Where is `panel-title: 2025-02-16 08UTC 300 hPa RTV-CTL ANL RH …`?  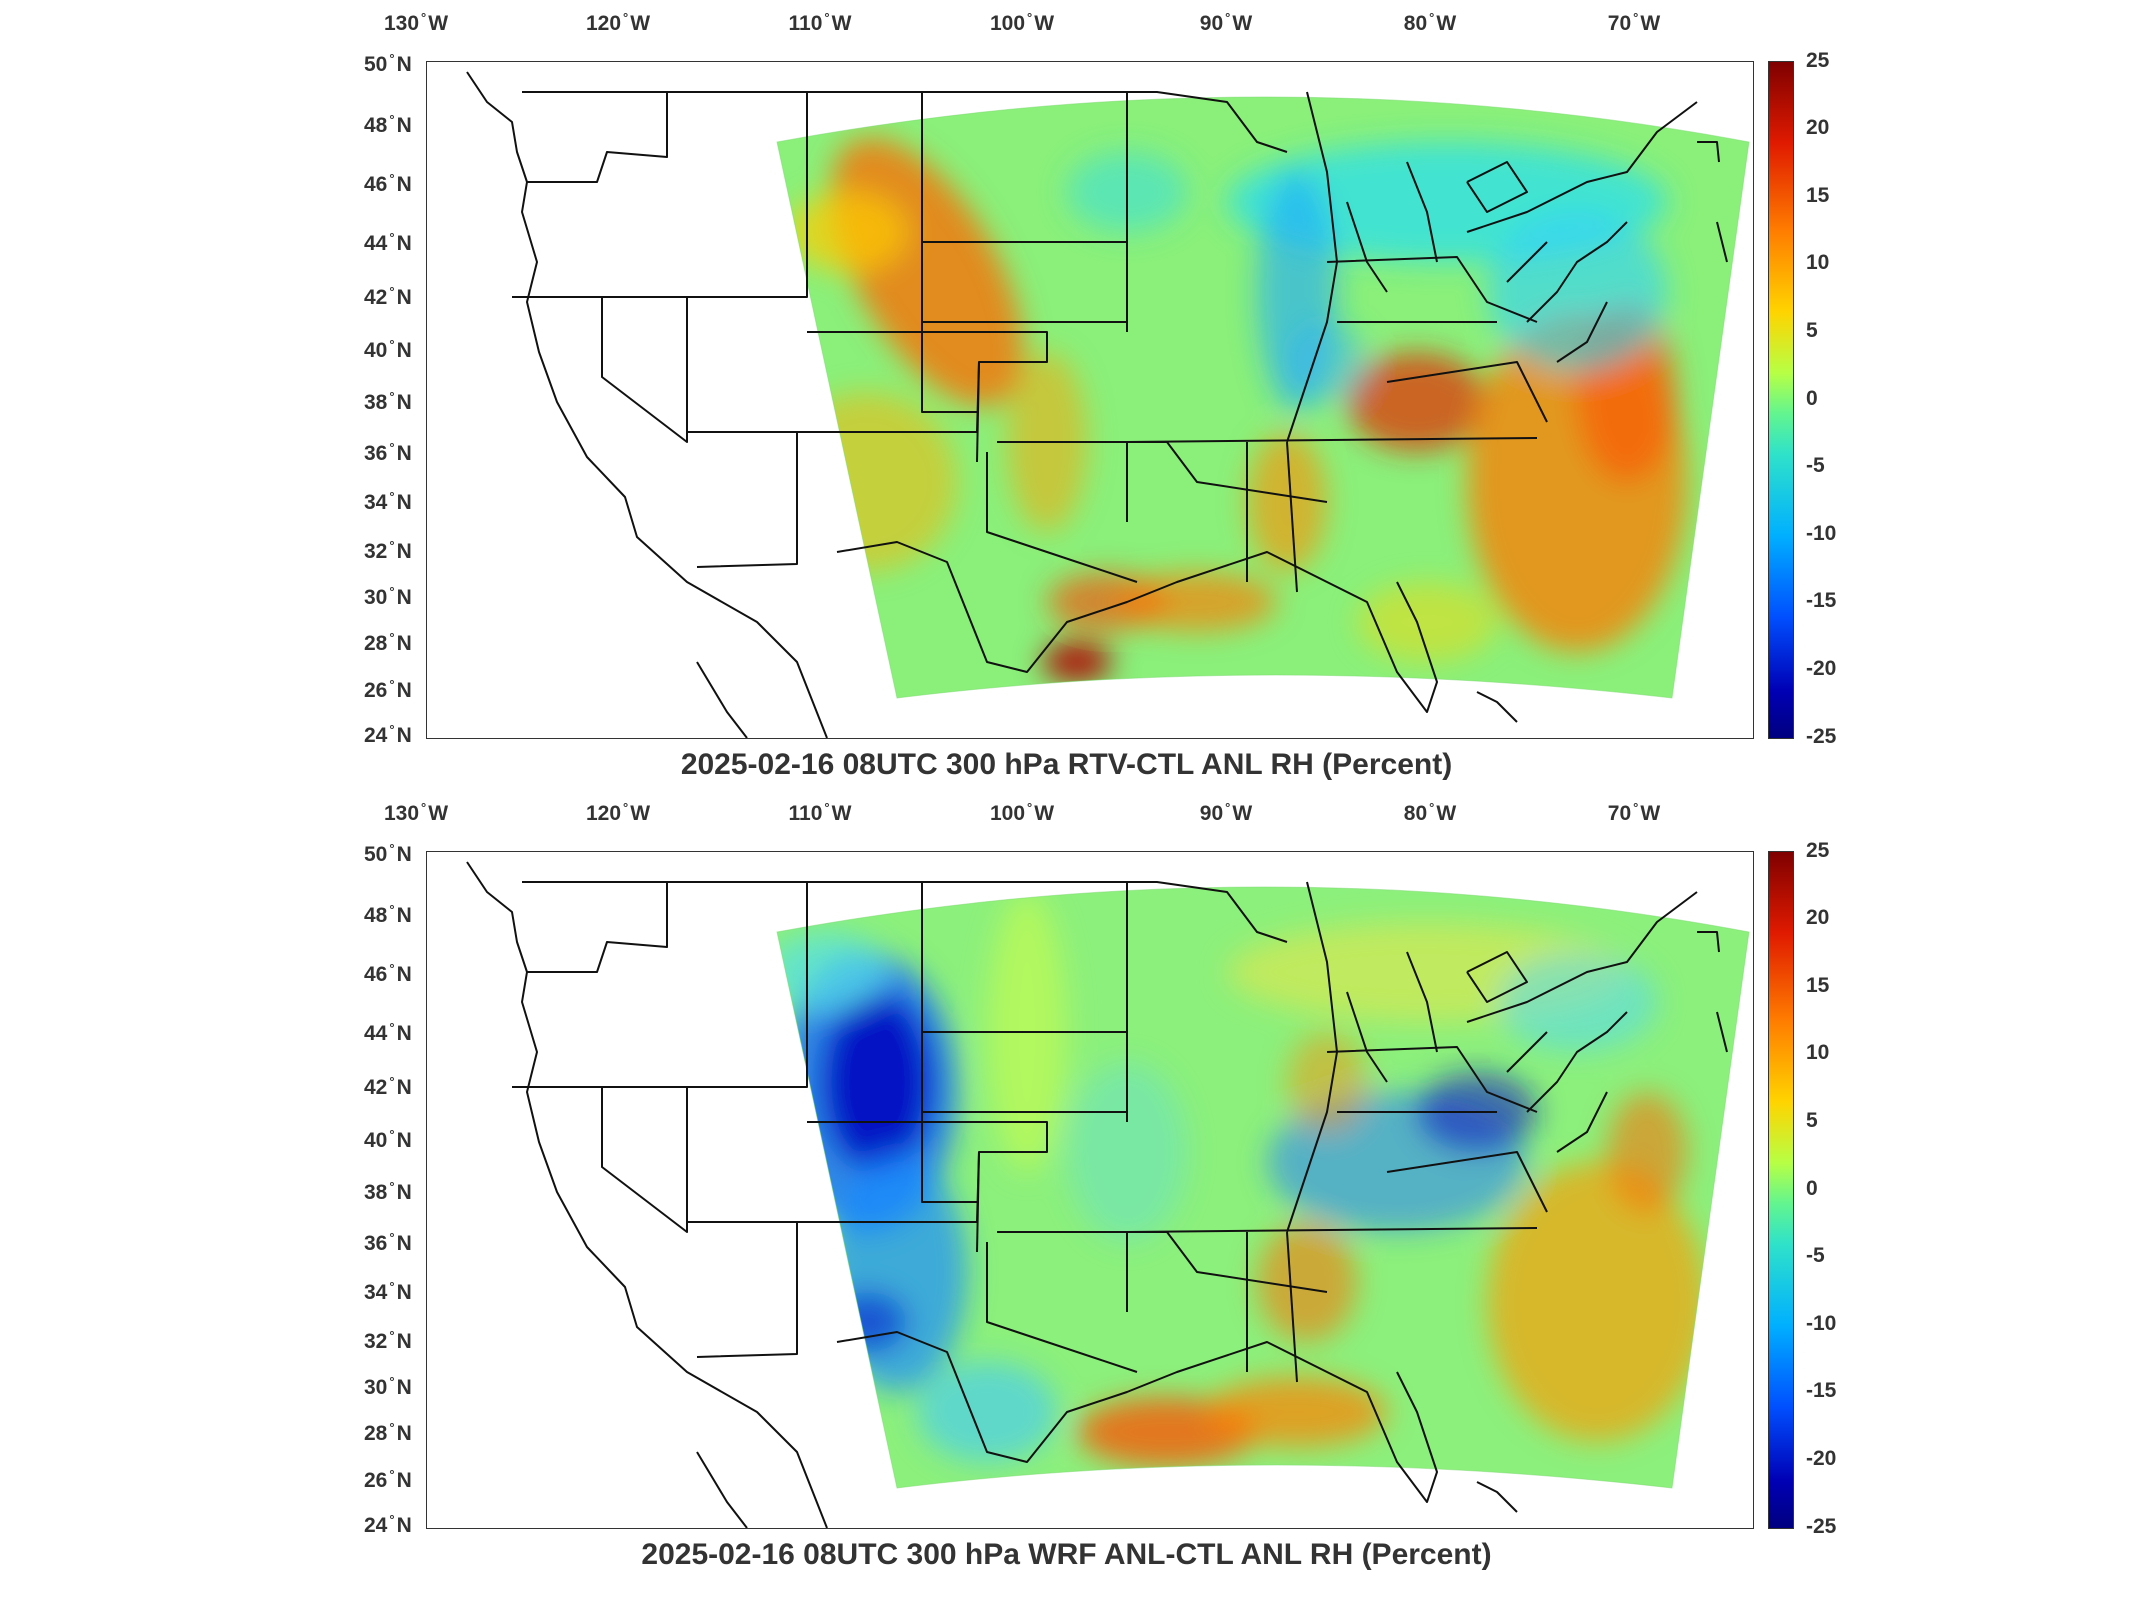
panel-title: 2025-02-16 08UTC 300 hPa RTV-CTL ANL RH … is located at coordinates (1066, 764).